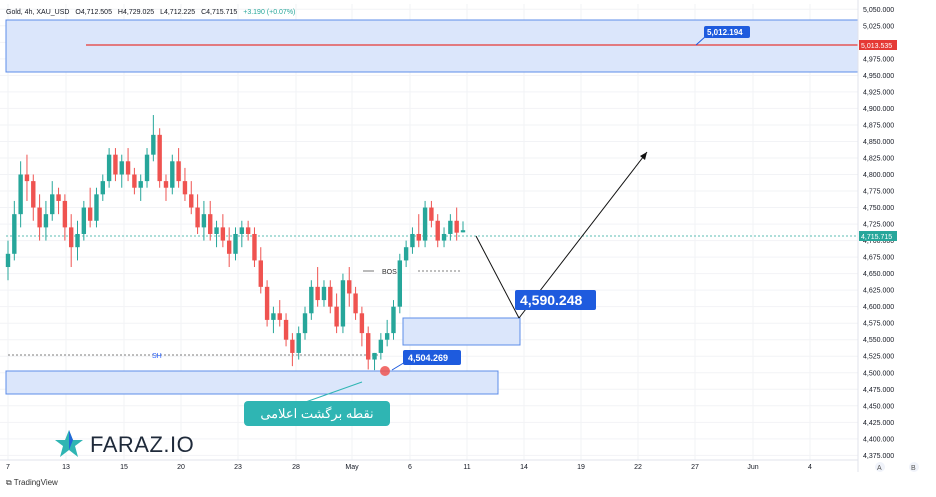  What do you see at coordinates (32, 483) in the screenshot?
I see `tradingview-watermark: ⧉ TradingView` at bounding box center [32, 483].